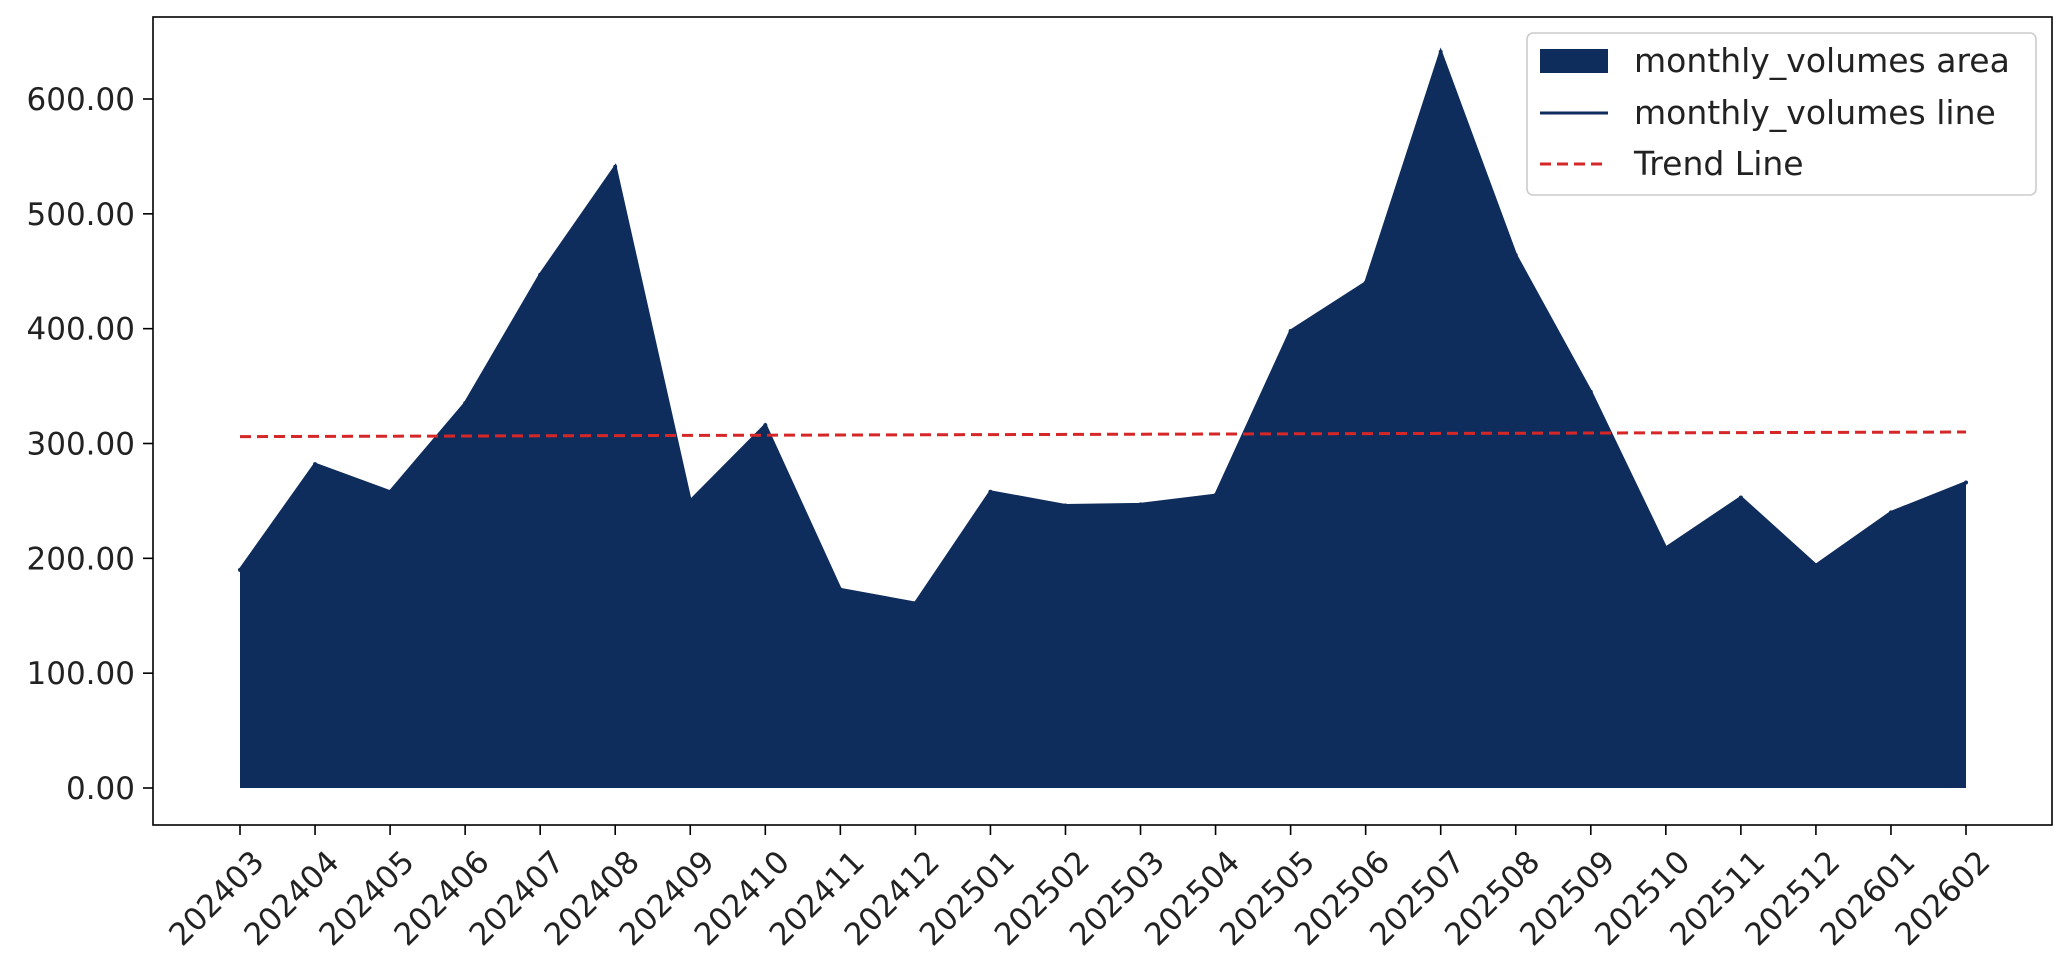 This screenshot has width=2069, height=975. I want to click on y-tick-label: 200.00, so click(81, 559).